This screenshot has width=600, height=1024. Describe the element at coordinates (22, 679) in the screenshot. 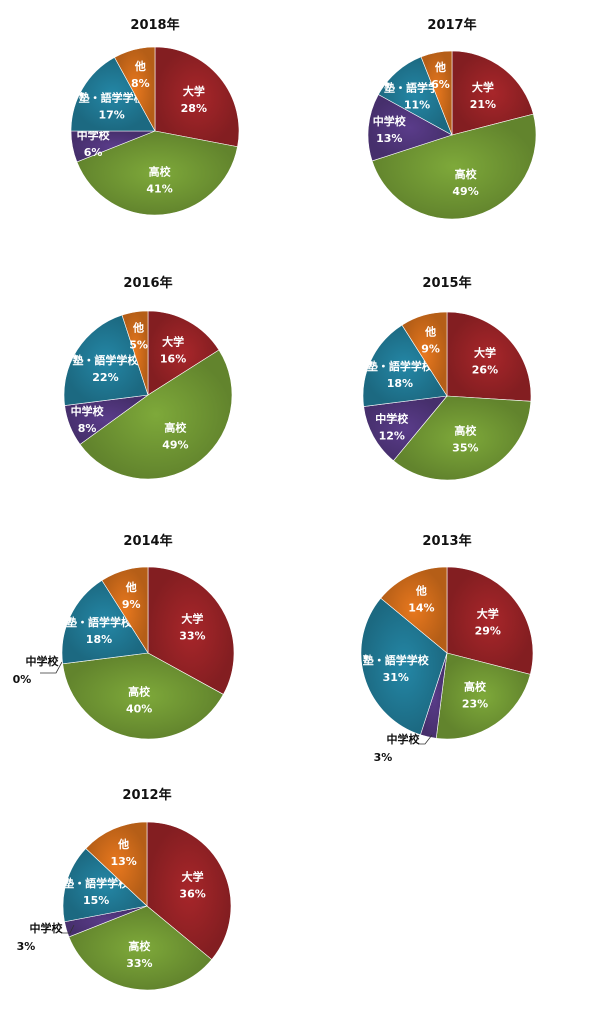

I see `slice-value: 0%` at that location.